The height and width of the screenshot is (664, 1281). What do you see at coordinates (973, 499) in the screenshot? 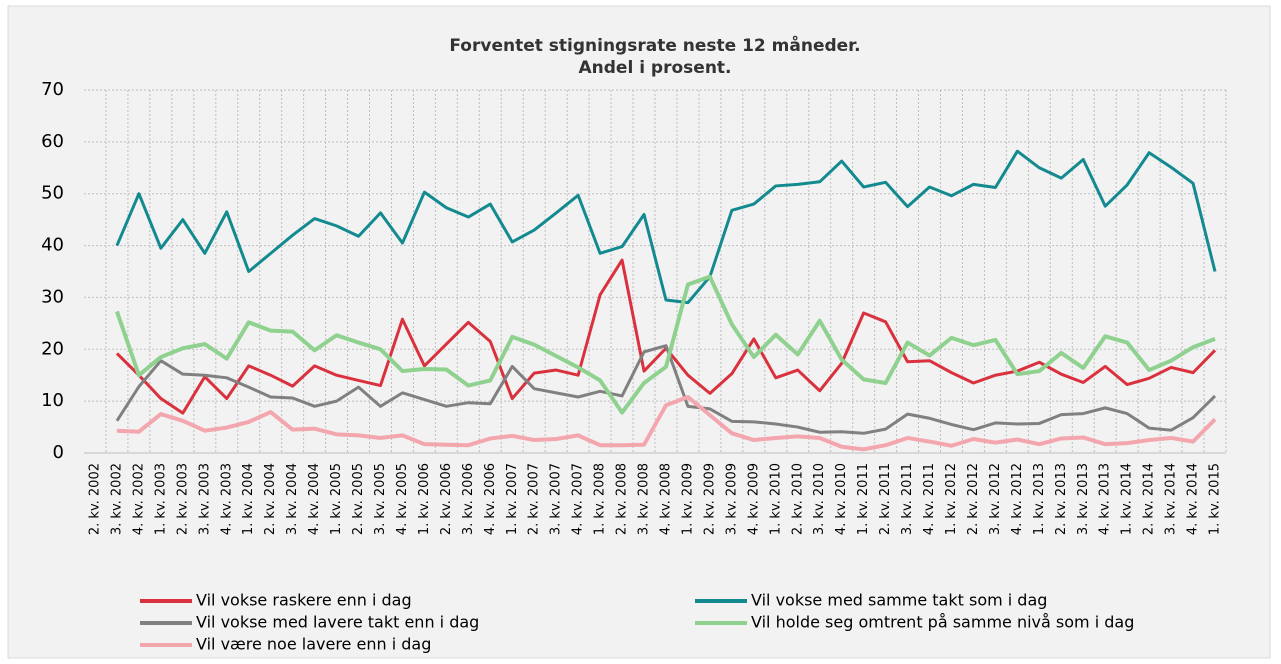
I see `x-tick-label: 2. kv. 2012` at bounding box center [973, 499].